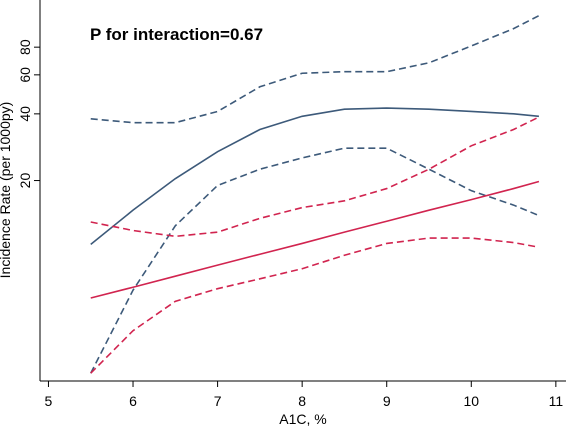  Describe the element at coordinates (556, 401) in the screenshot. I see `x-tick-label: 11` at that location.